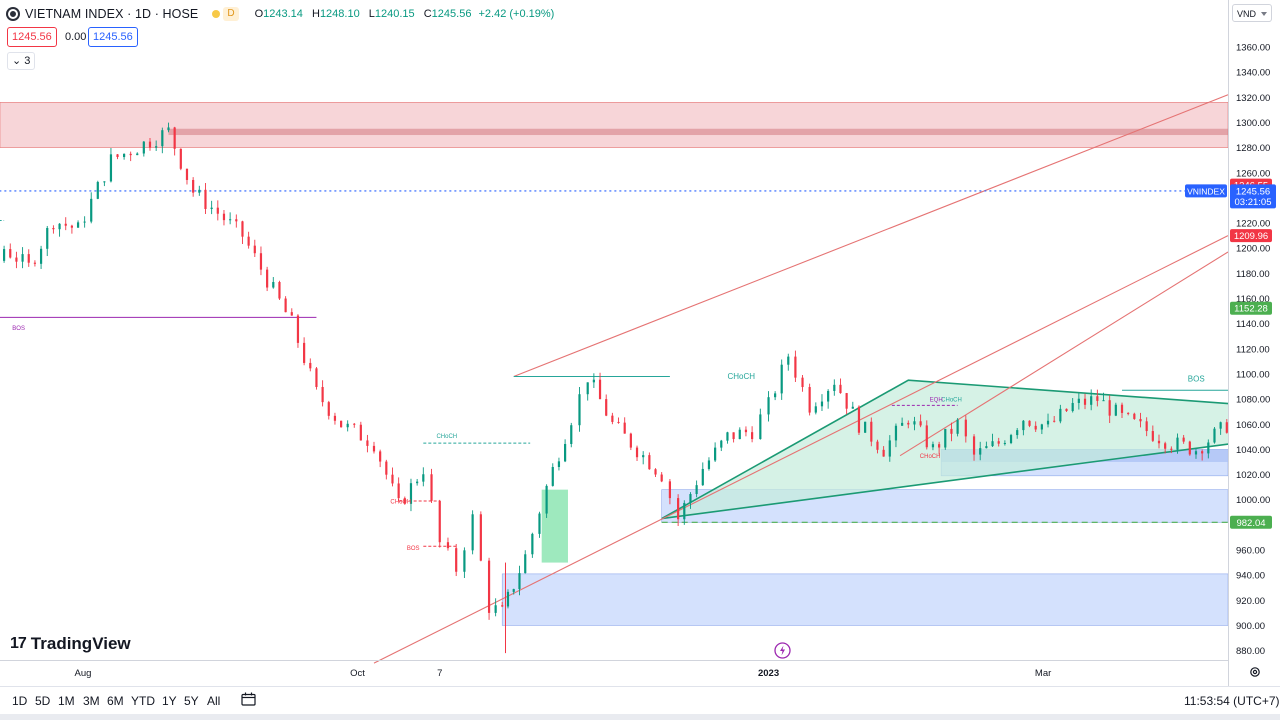 This screenshot has width=1280, height=720. What do you see at coordinates (1253, 202) in the screenshot?
I see `countdown-tag-label: 03:21:05` at bounding box center [1253, 202].